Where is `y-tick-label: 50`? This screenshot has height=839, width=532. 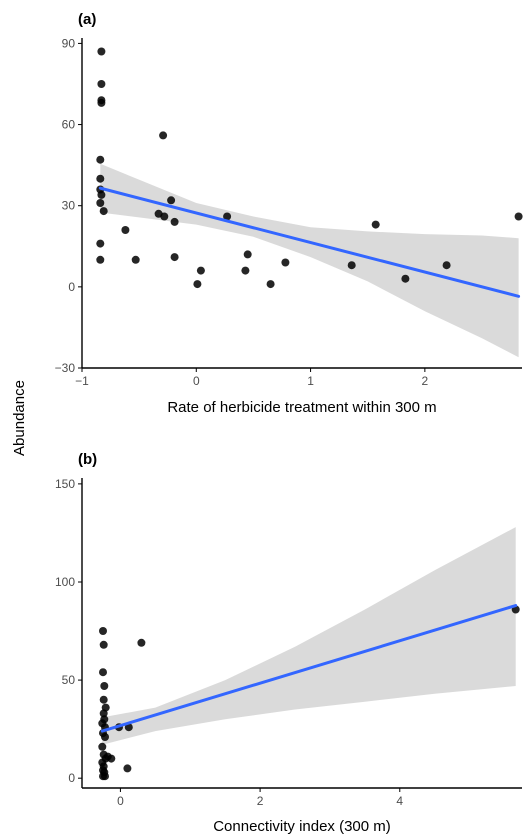 y-tick-label: 50 is located at coordinates (69, 680).